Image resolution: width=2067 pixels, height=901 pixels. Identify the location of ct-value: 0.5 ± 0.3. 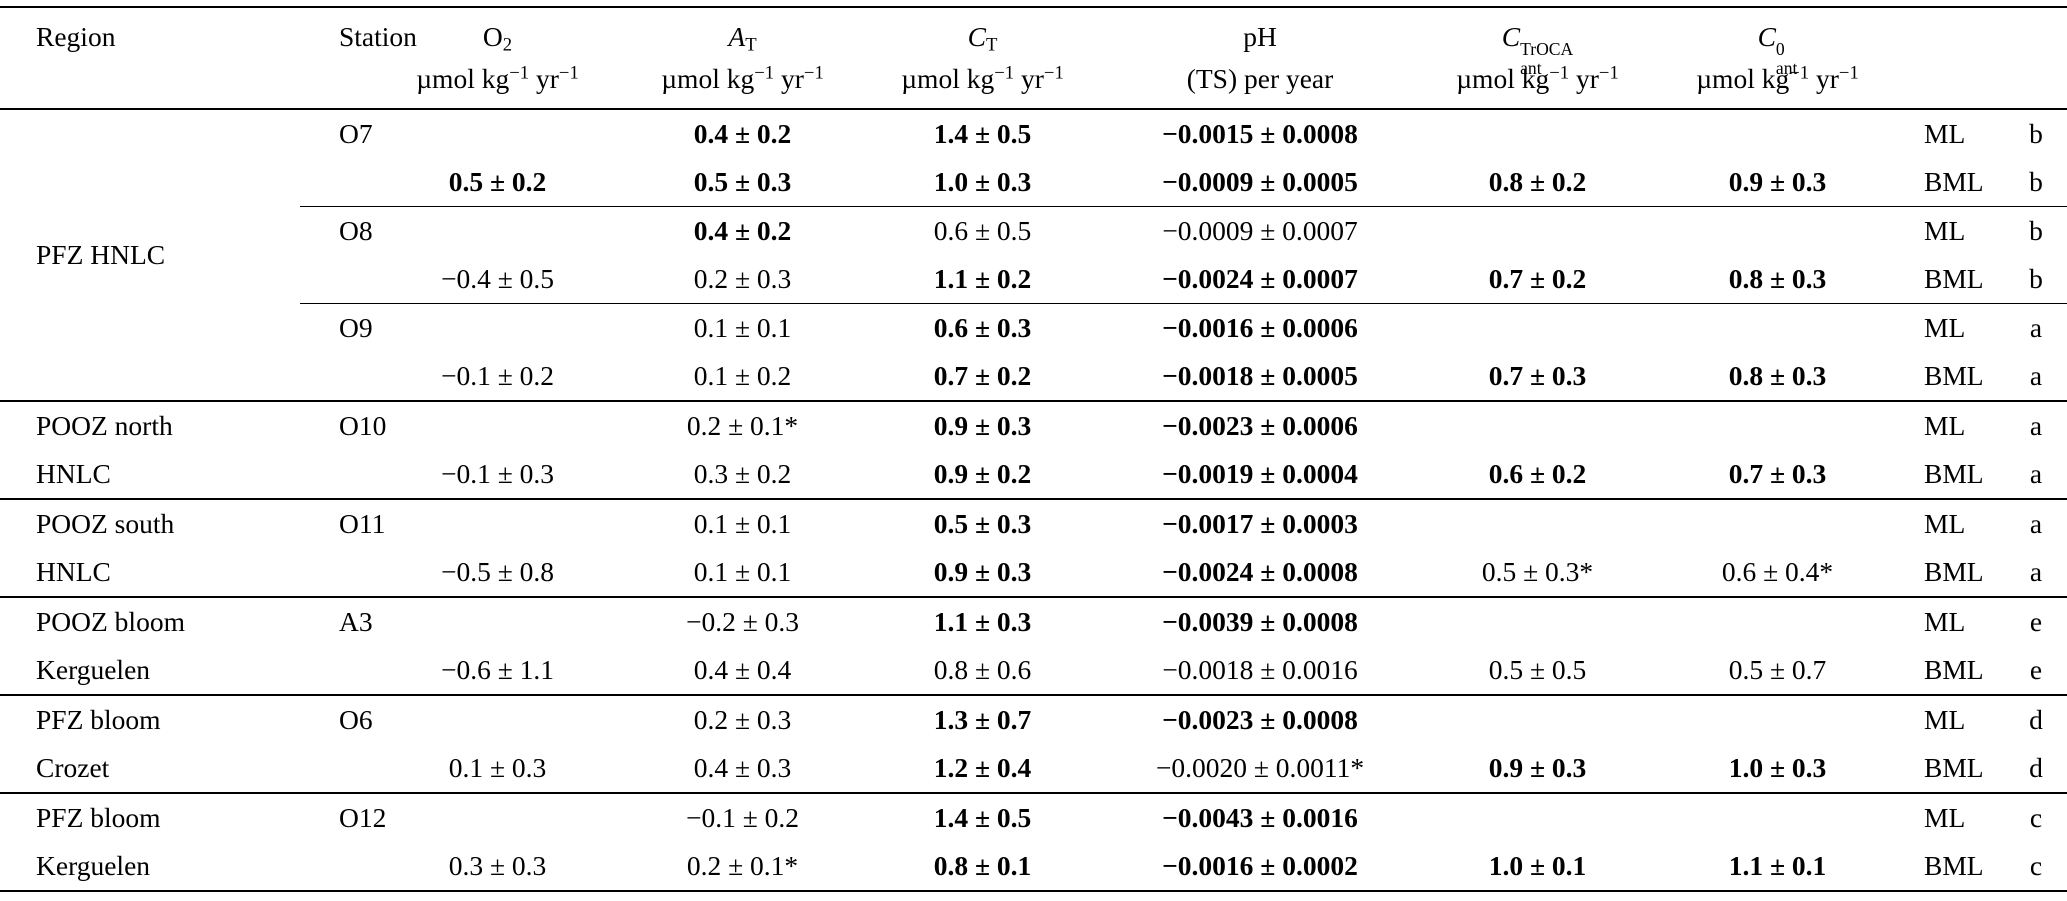
(982, 523).